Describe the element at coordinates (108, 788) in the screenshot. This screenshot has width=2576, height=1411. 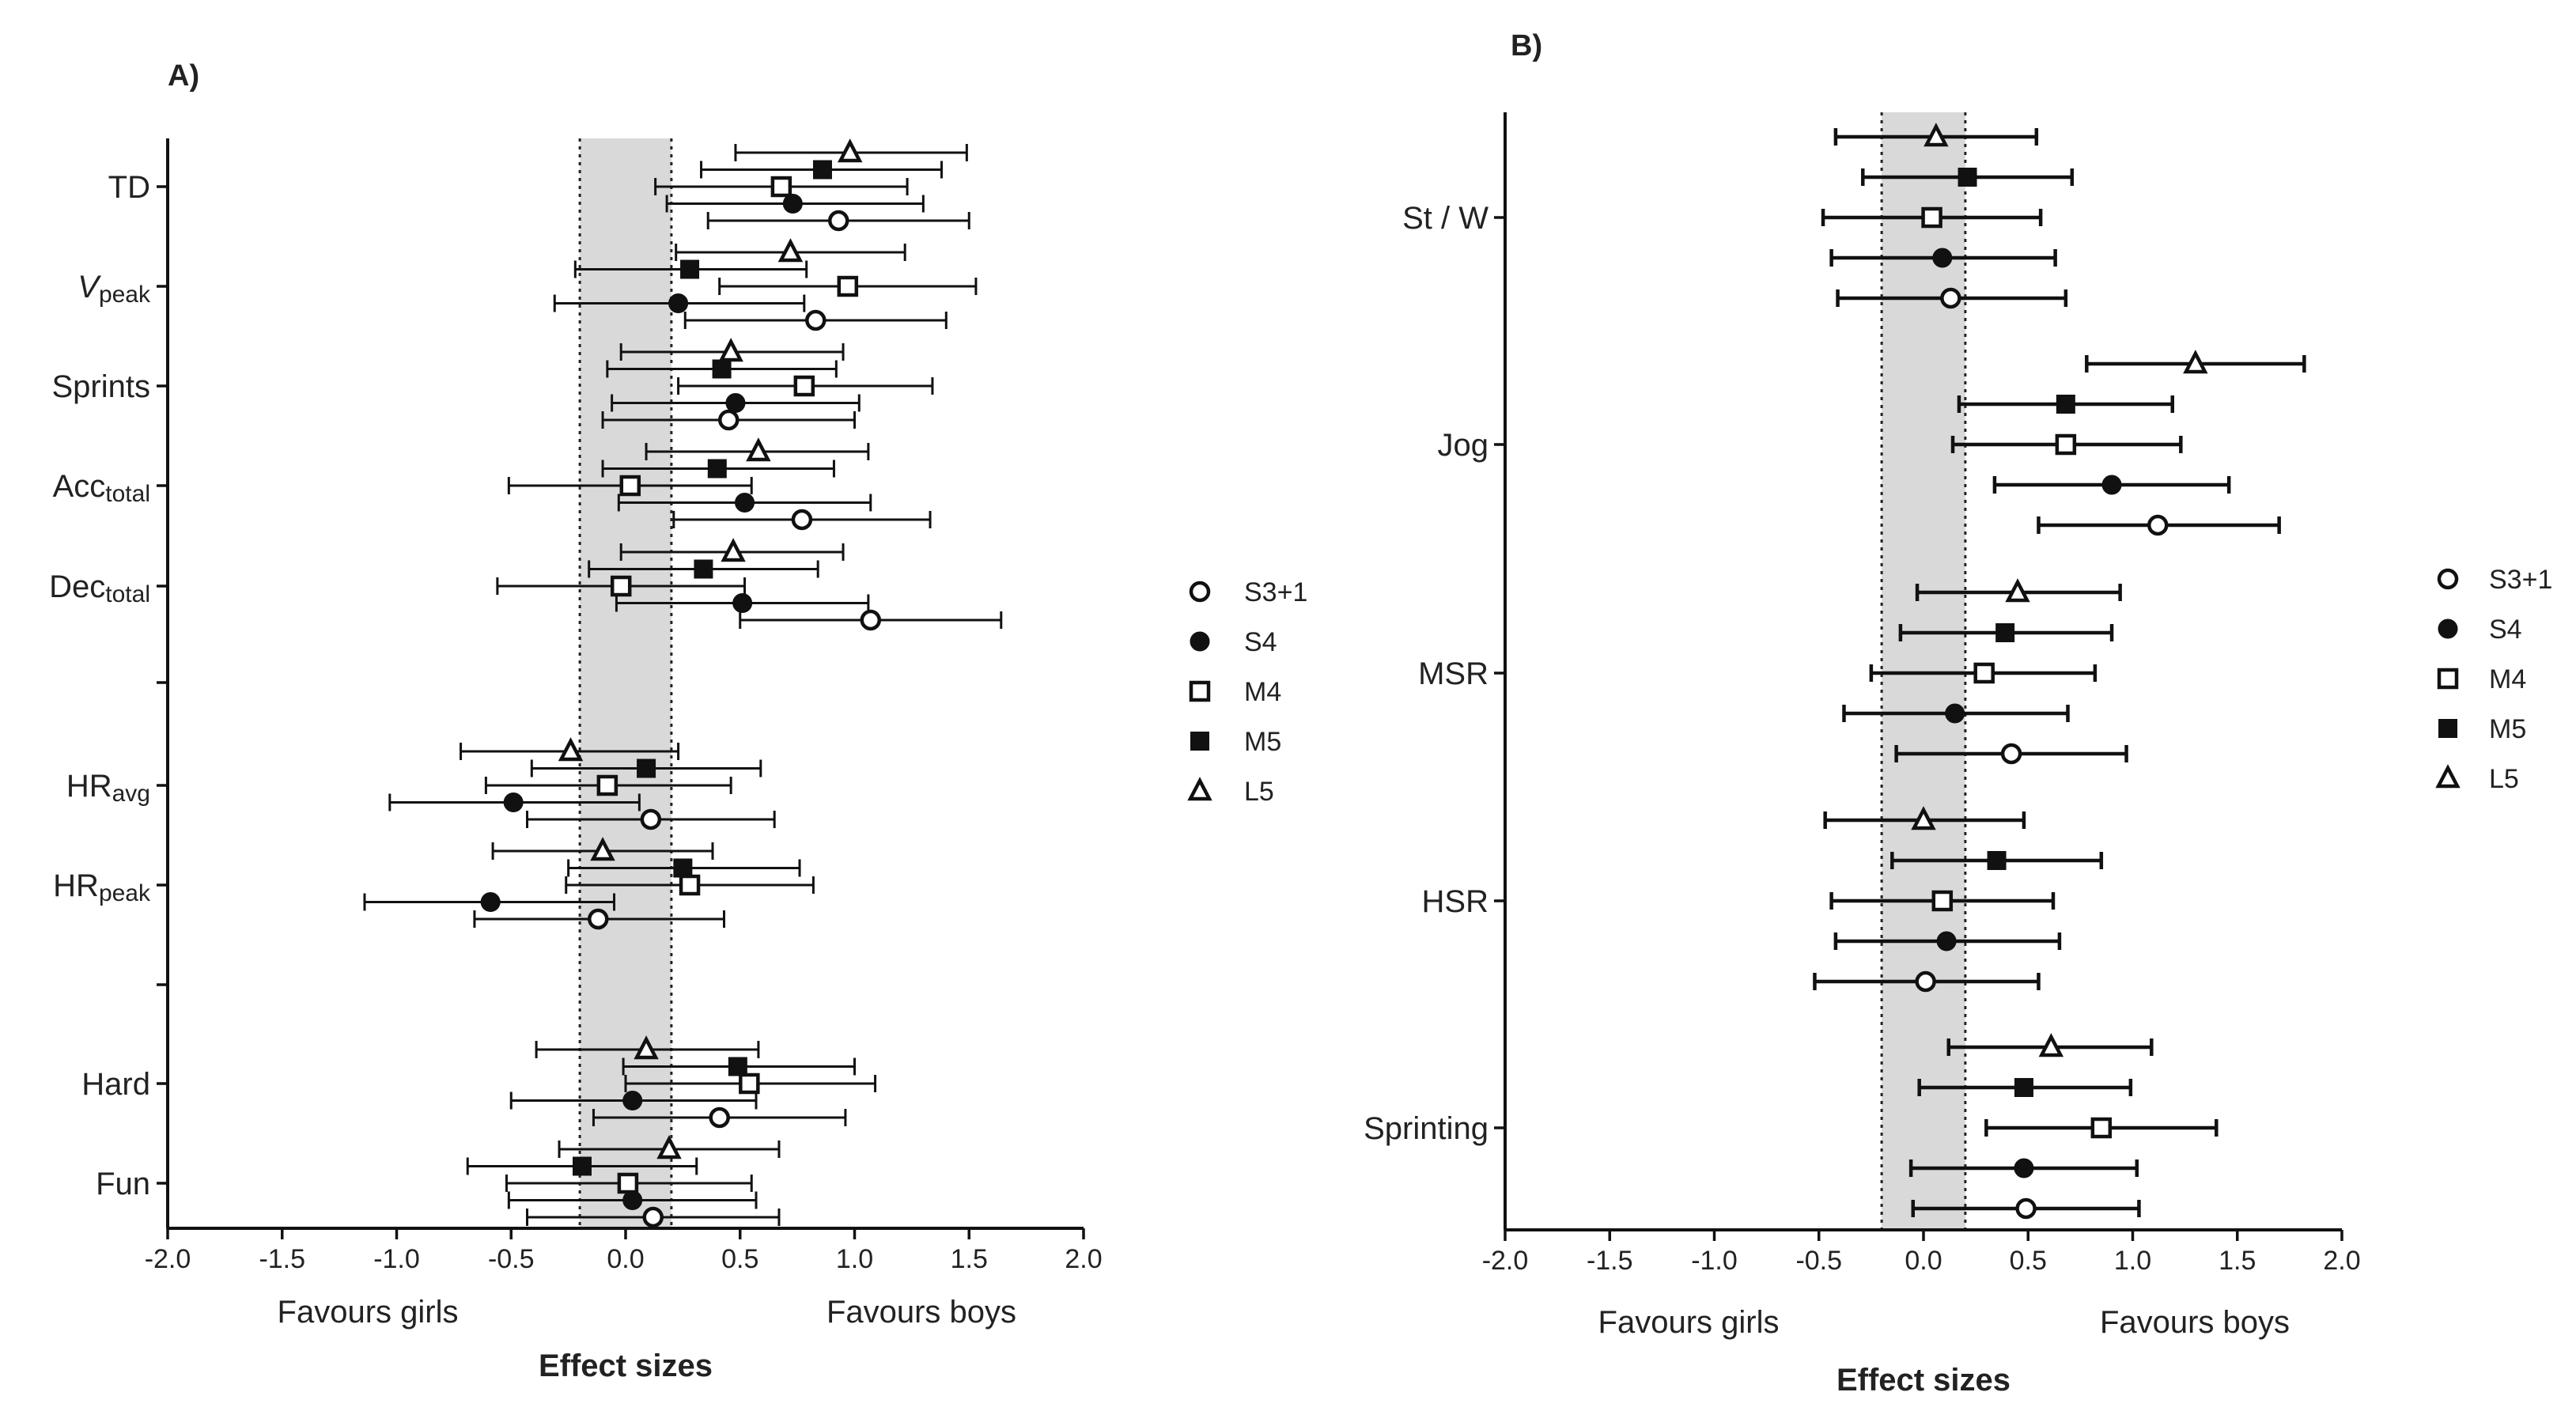
I see `y-tick-label: HRavg` at that location.